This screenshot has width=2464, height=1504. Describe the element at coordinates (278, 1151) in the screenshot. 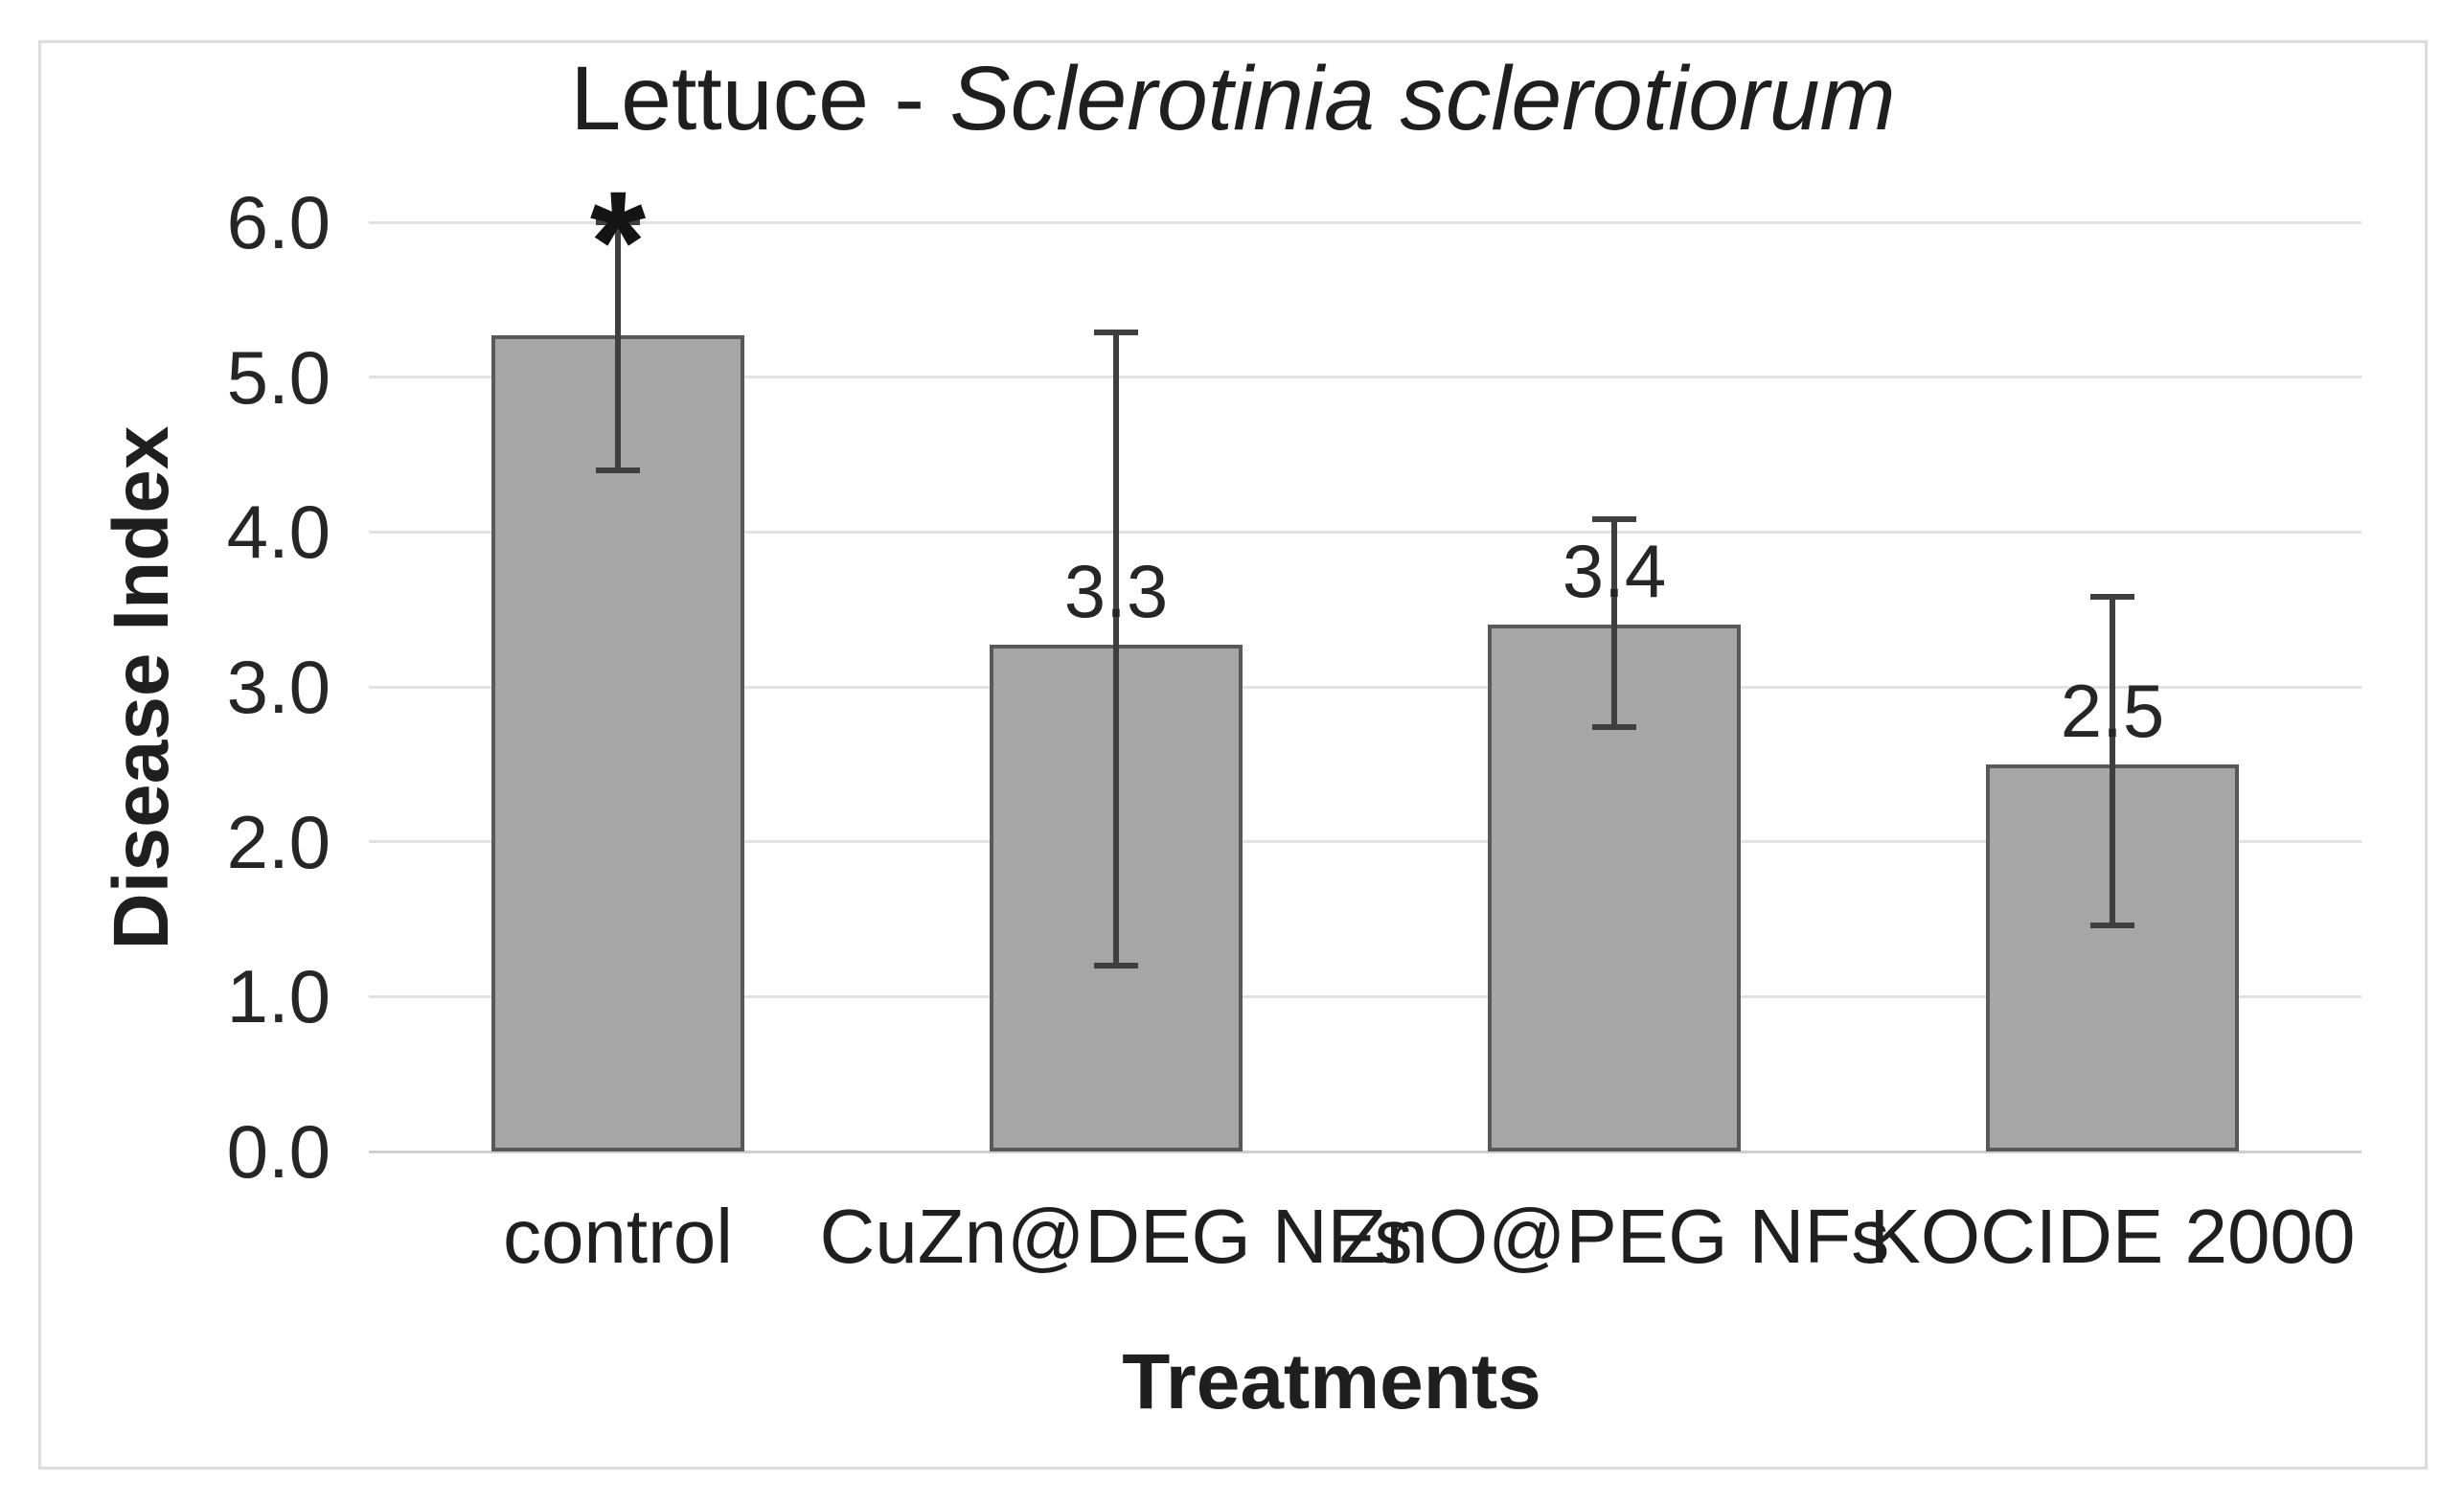

I see `y-tick-label: 0.0` at that location.